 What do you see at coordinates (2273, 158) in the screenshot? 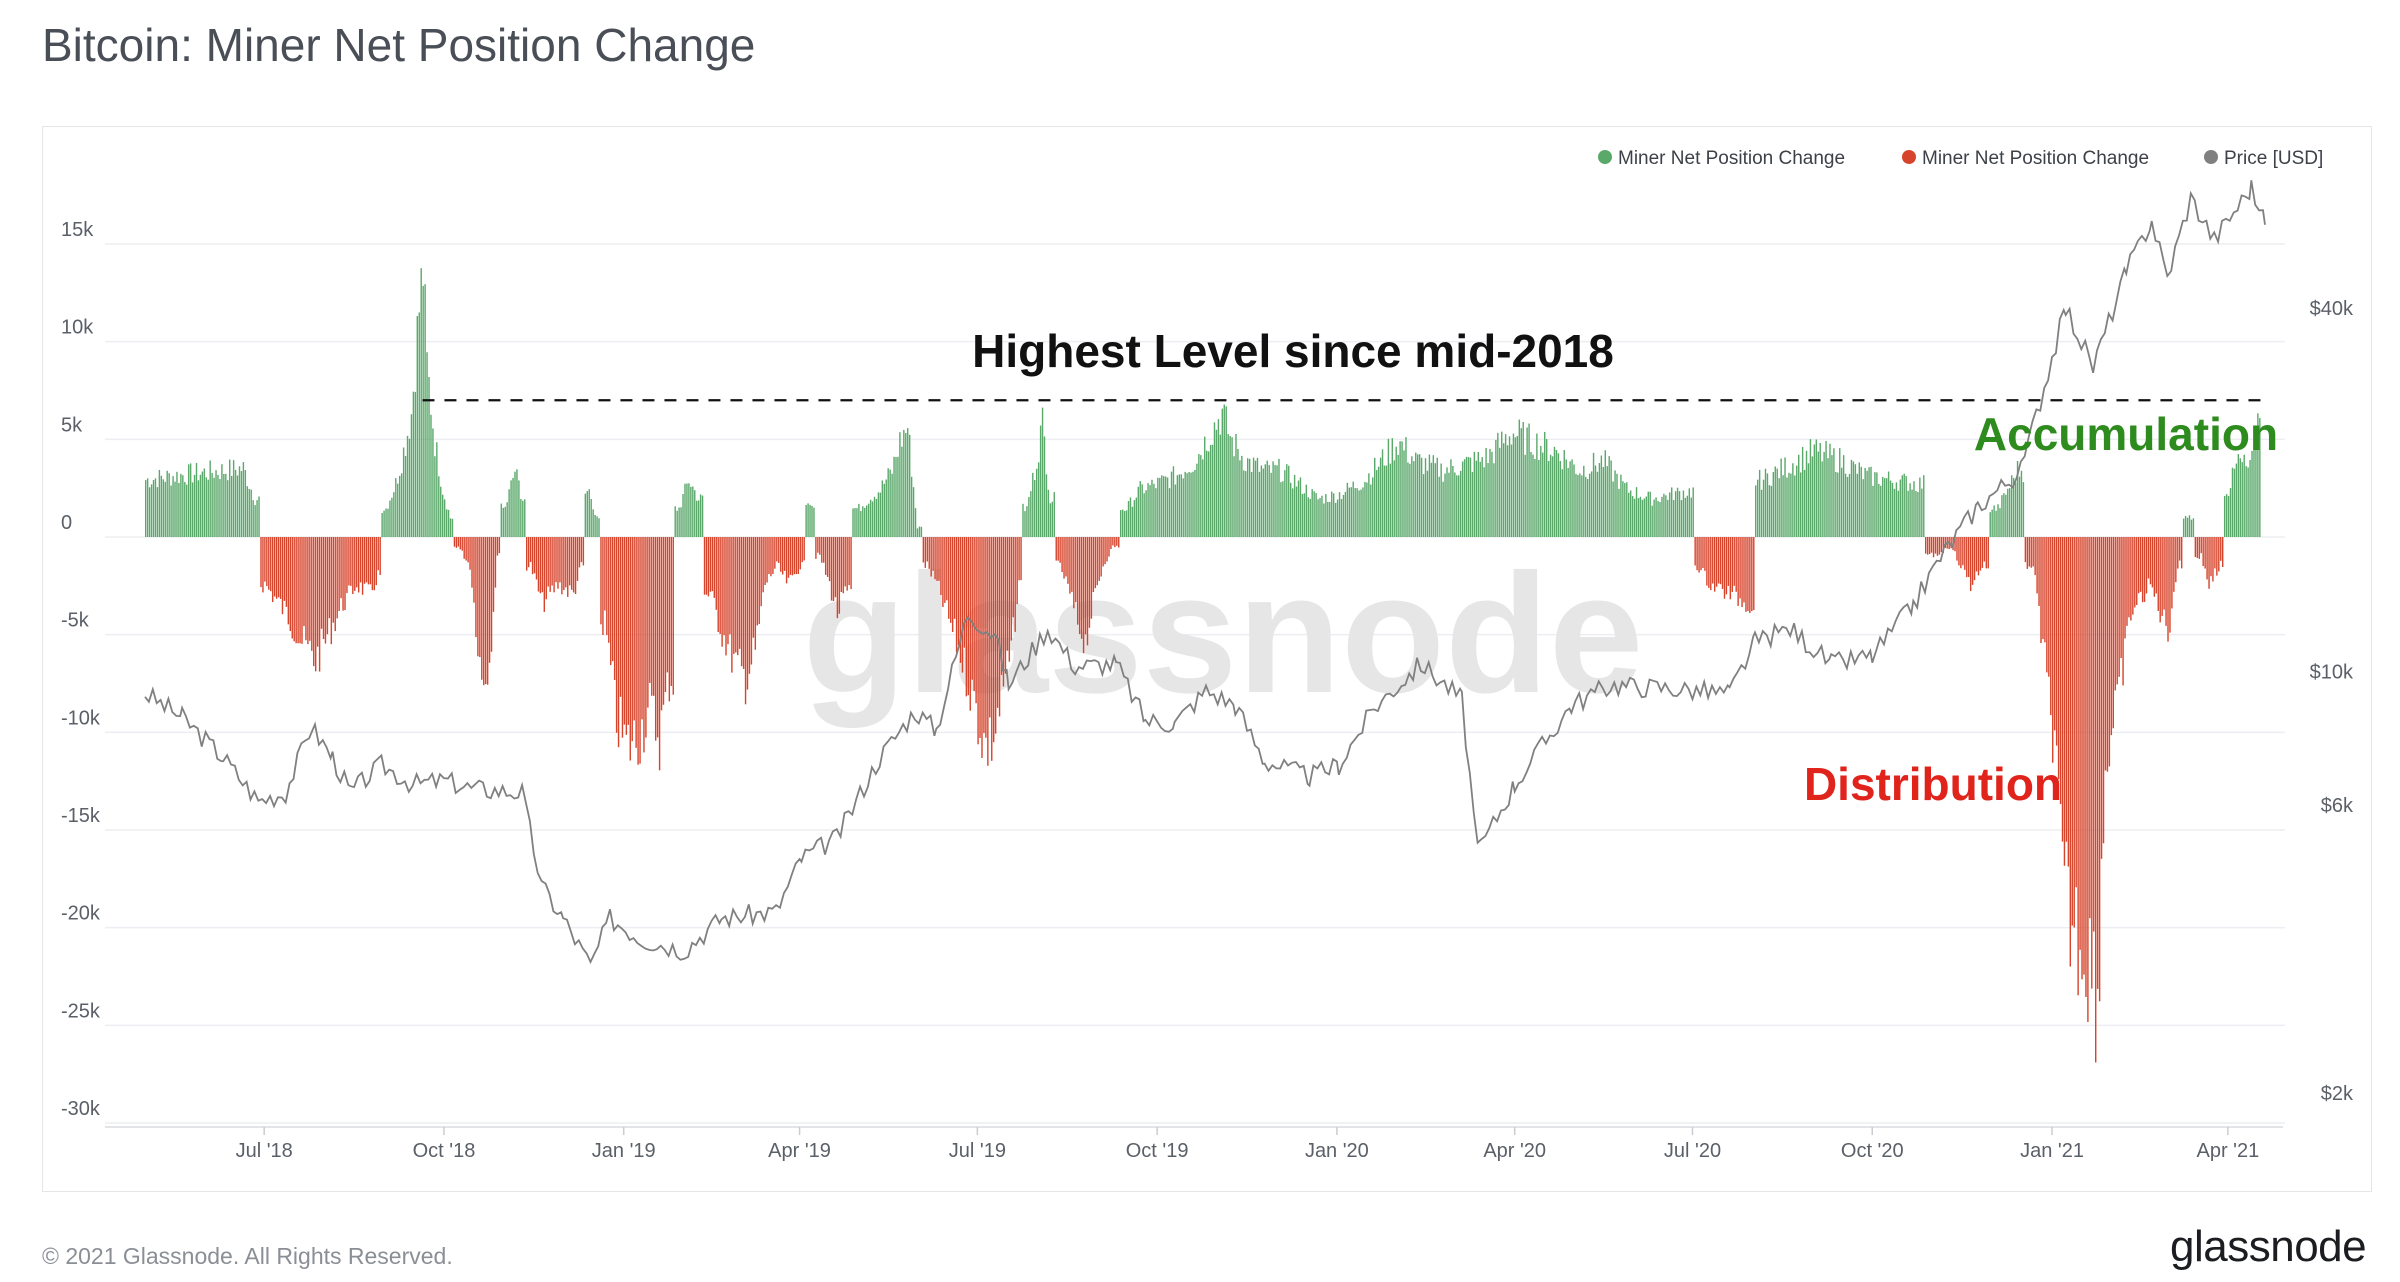
I see `legend-label: Price [USD]` at bounding box center [2273, 158].